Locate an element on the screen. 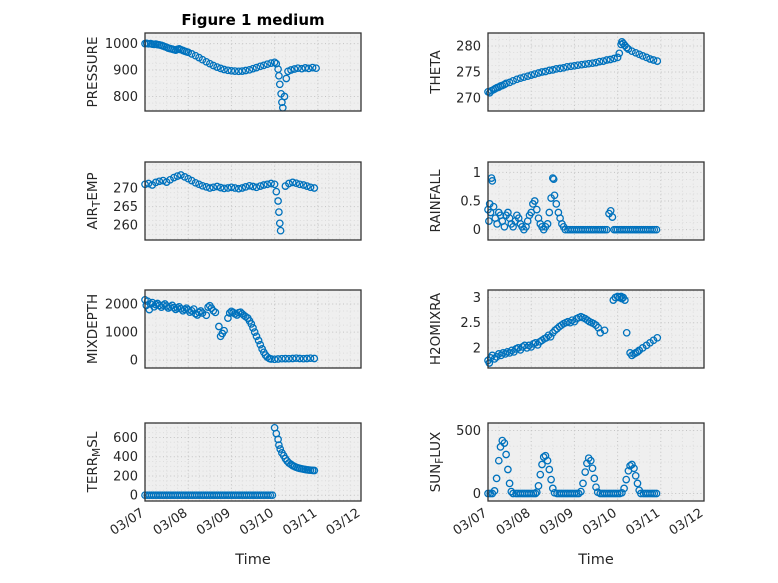 The width and height of the screenshot is (778, 583). svg-text: 3 is located at coordinates (477, 298).